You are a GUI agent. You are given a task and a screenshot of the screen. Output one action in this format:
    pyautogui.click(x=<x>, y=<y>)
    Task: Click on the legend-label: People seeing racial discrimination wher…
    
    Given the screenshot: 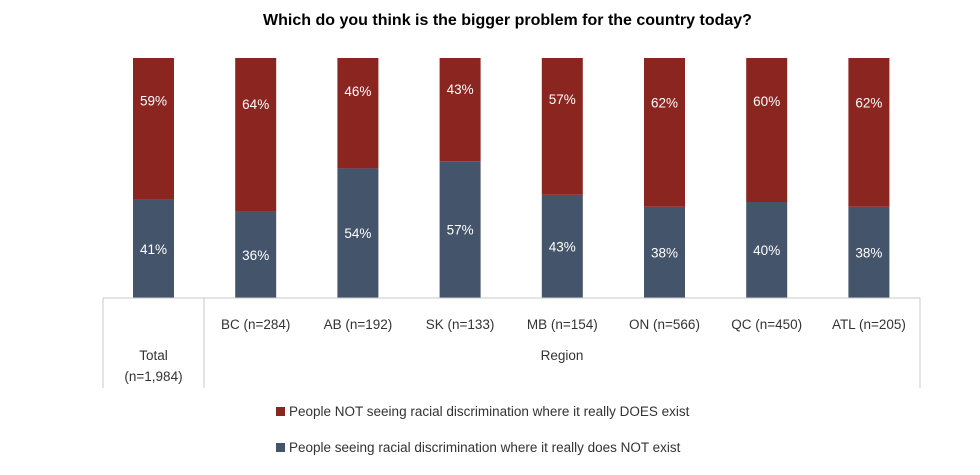 What is the action you would take?
    pyautogui.click(x=485, y=447)
    